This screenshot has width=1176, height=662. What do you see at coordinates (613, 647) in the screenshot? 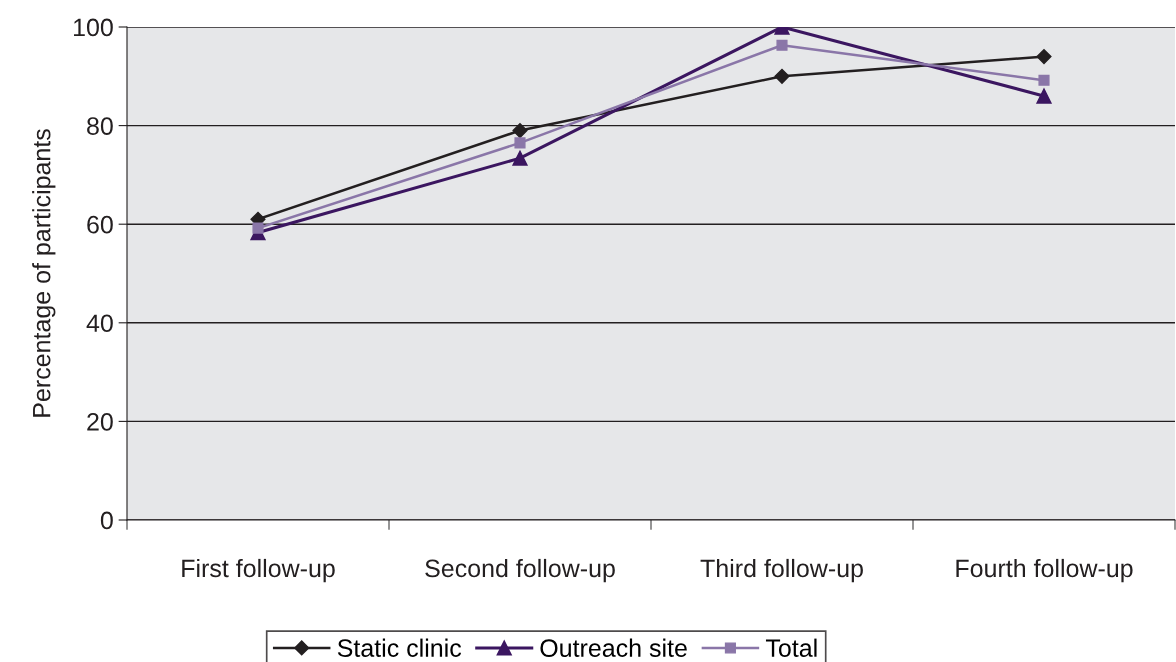
I see `legend-label: Outreach site` at bounding box center [613, 647].